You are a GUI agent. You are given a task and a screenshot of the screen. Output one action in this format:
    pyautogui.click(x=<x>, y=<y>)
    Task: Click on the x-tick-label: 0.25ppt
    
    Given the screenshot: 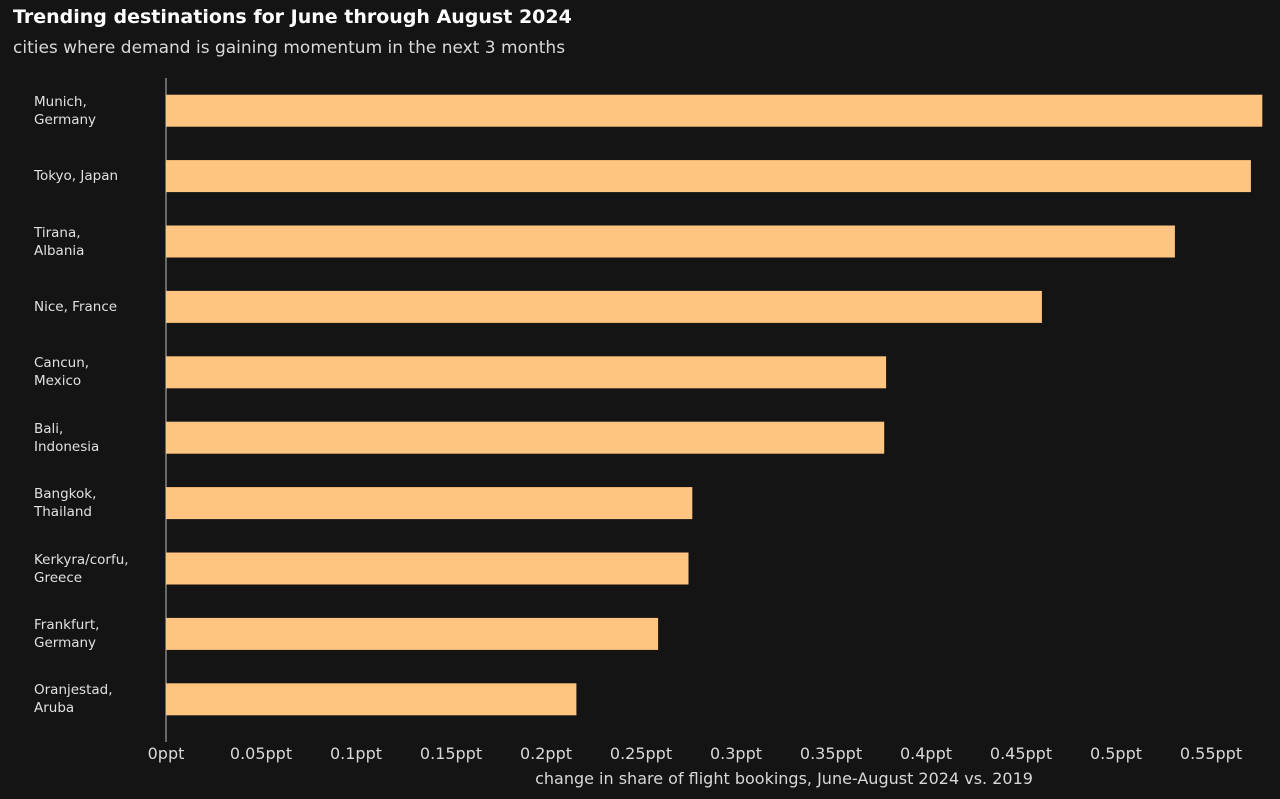 What is the action you would take?
    pyautogui.click(x=641, y=753)
    